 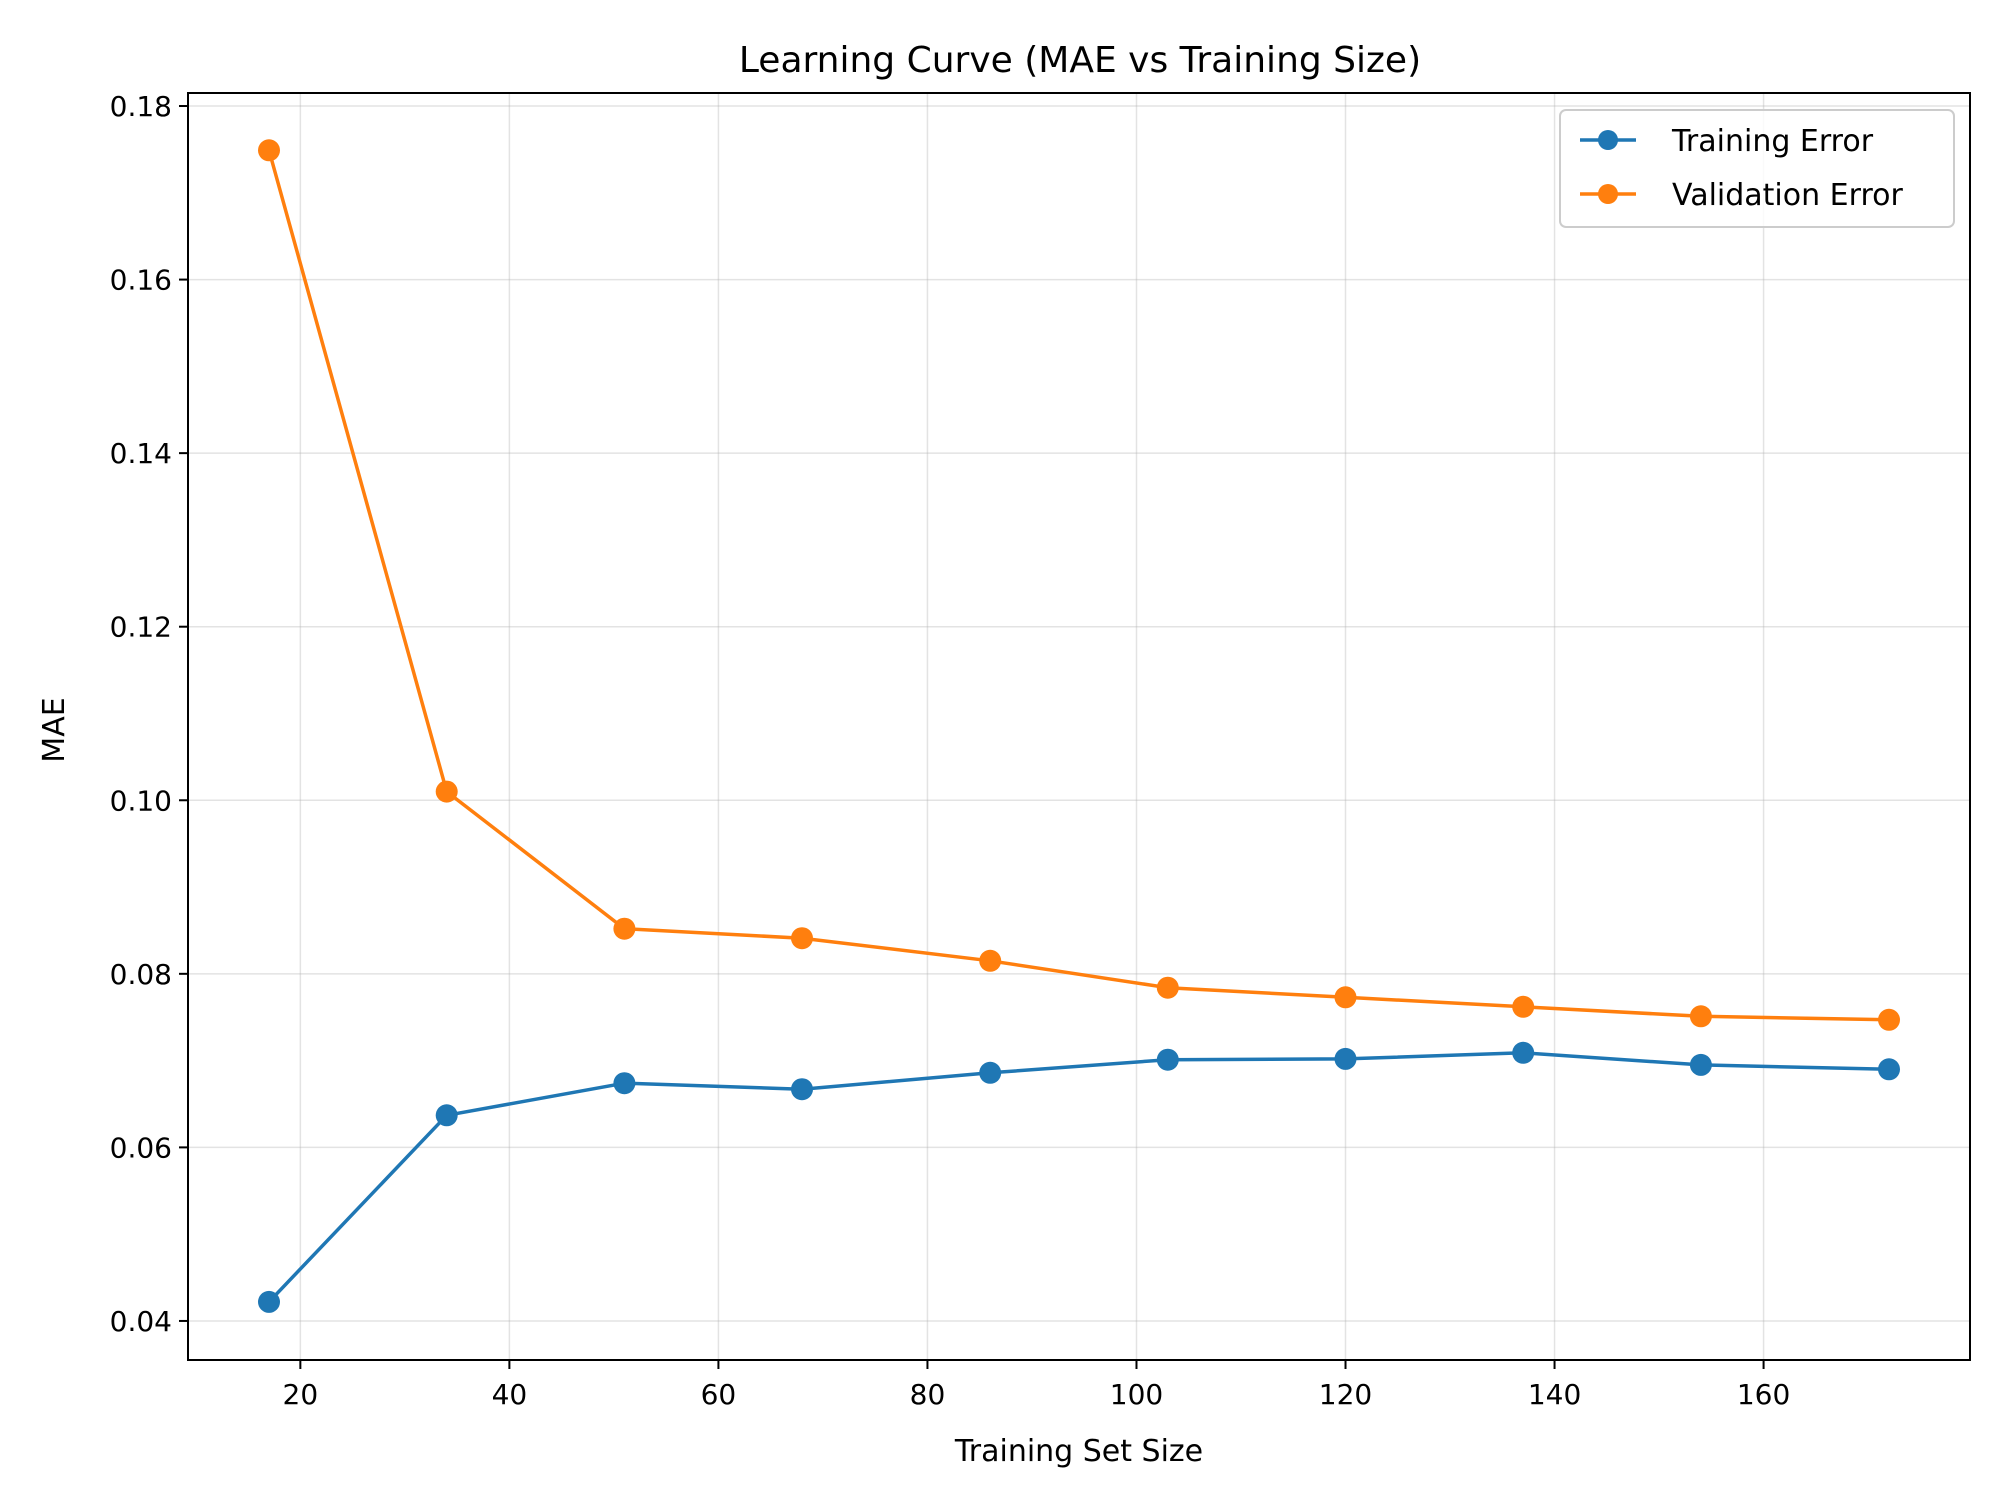 I want to click on series-line-training-error, so click(x=1078, y=1177).